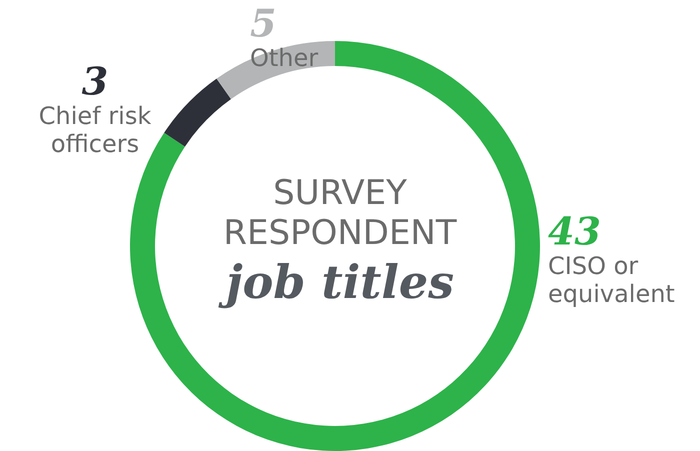 Image resolution: width=700 pixels, height=451 pixels. Describe the element at coordinates (95, 130) in the screenshot. I see `slice-label: Chief risk officers` at that location.